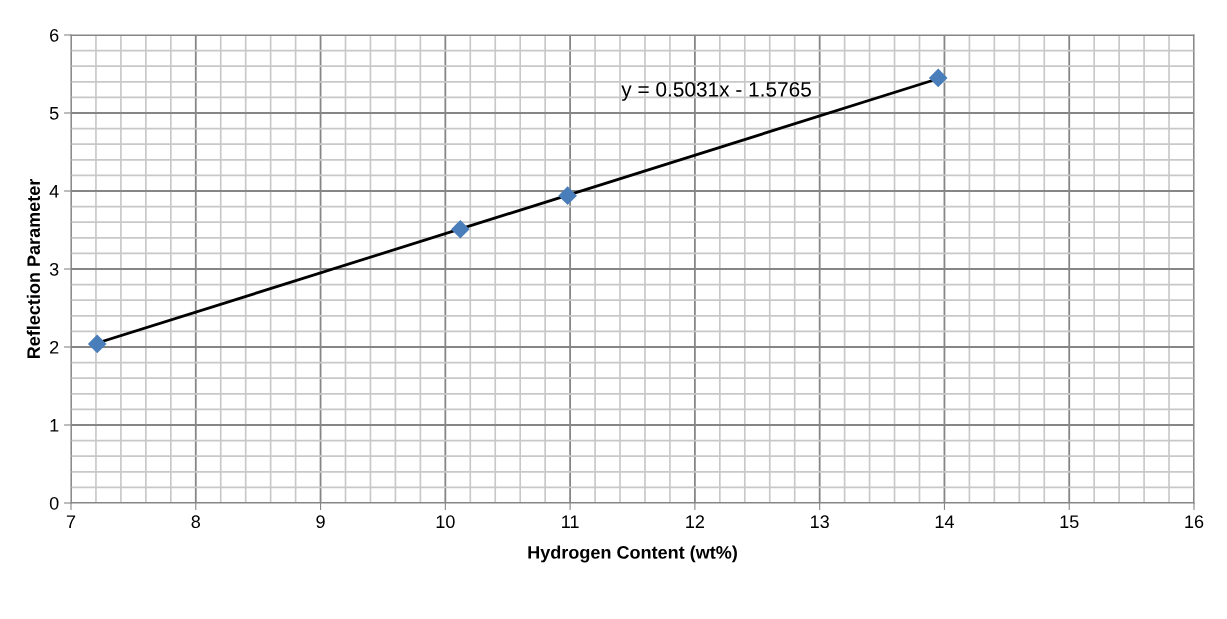  Describe the element at coordinates (944, 521) in the screenshot. I see `x-tick-label: 14` at that location.